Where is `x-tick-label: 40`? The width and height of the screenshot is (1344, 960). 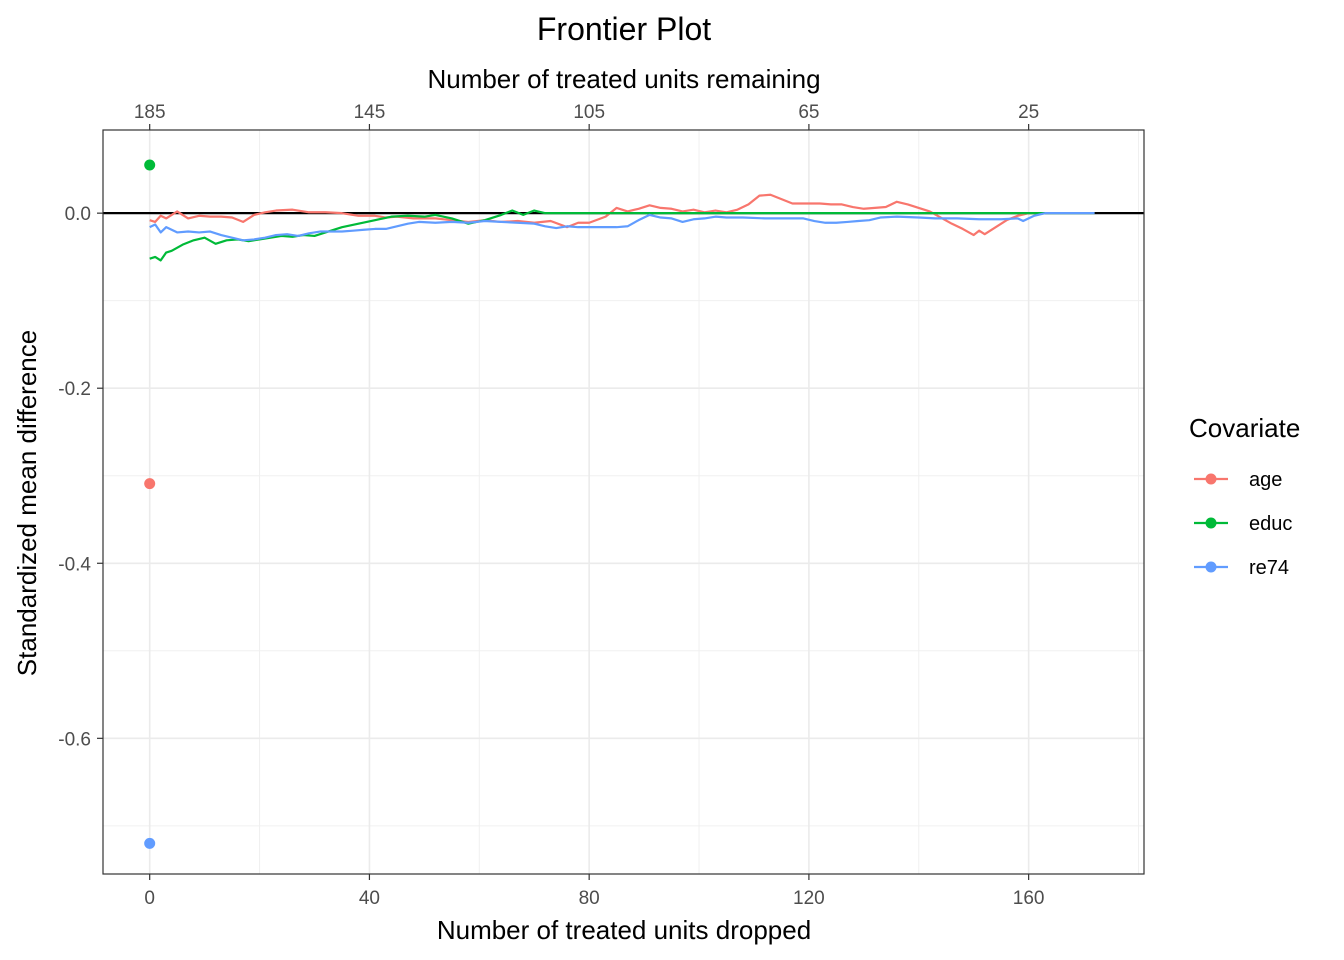
x-tick-label: 40 is located at coordinates (369, 898).